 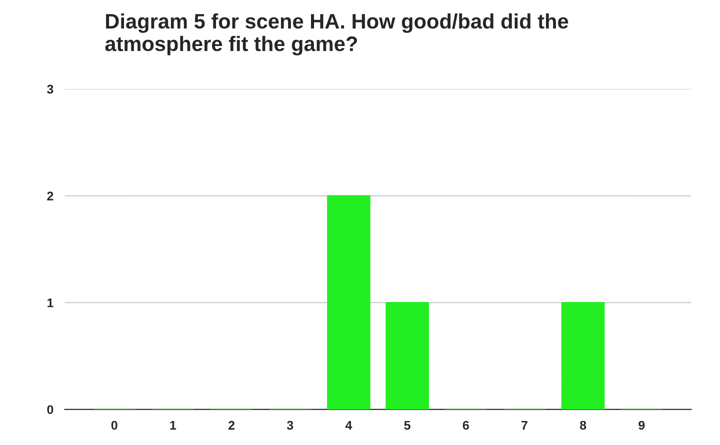 What do you see at coordinates (407, 425) in the screenshot?
I see `x-tick-label: 5` at bounding box center [407, 425].